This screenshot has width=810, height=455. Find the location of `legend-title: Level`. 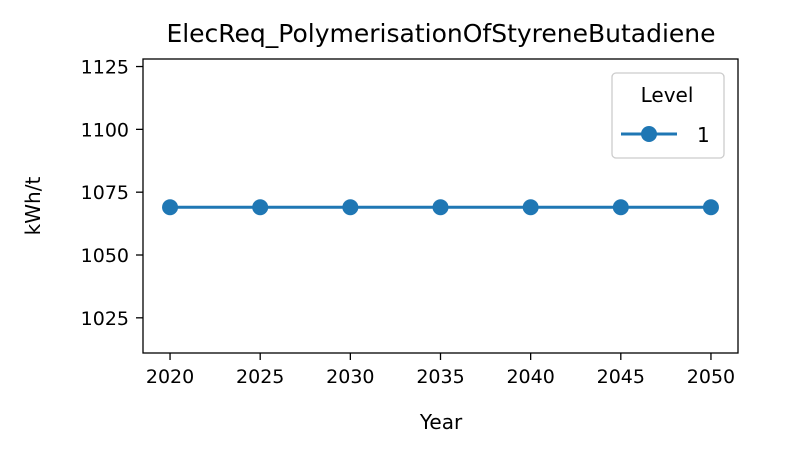

legend-title: Level is located at coordinates (667, 95).